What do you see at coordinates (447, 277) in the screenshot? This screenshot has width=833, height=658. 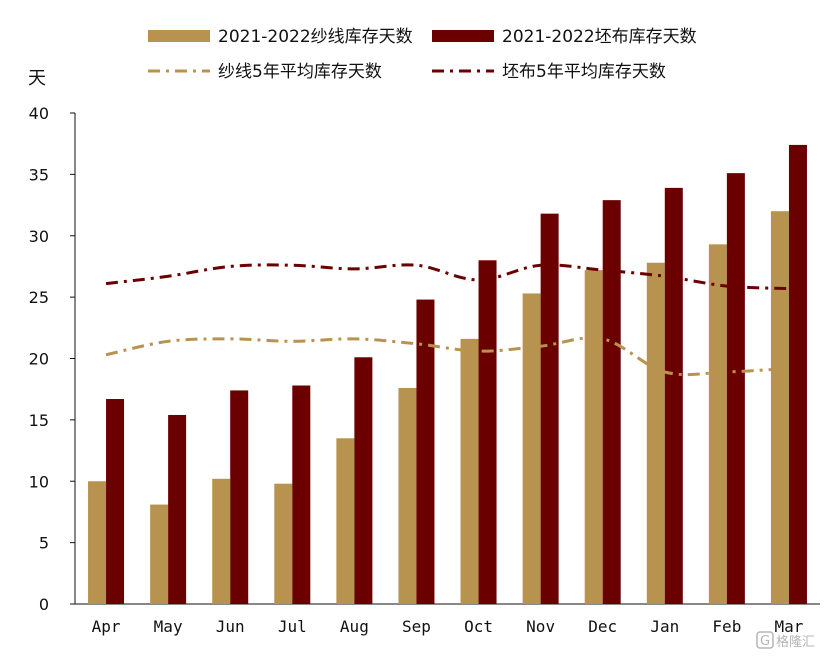 I see `line-fabric-5yr-avg` at bounding box center [447, 277].